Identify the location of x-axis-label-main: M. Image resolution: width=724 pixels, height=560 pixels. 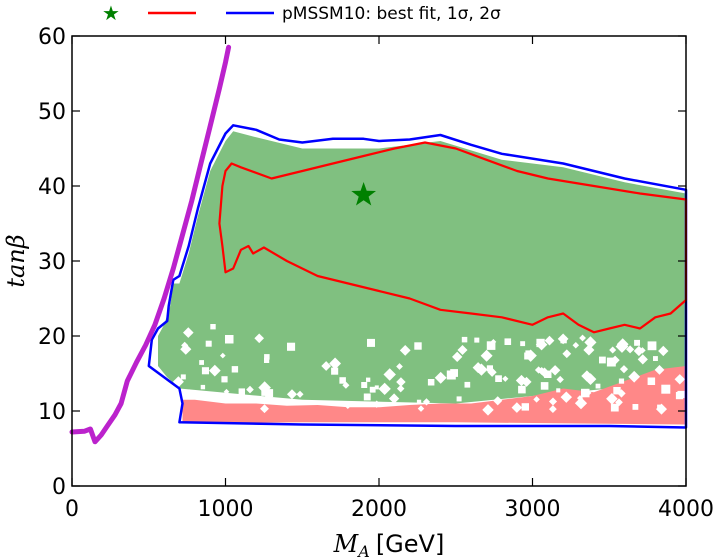
(346, 544).